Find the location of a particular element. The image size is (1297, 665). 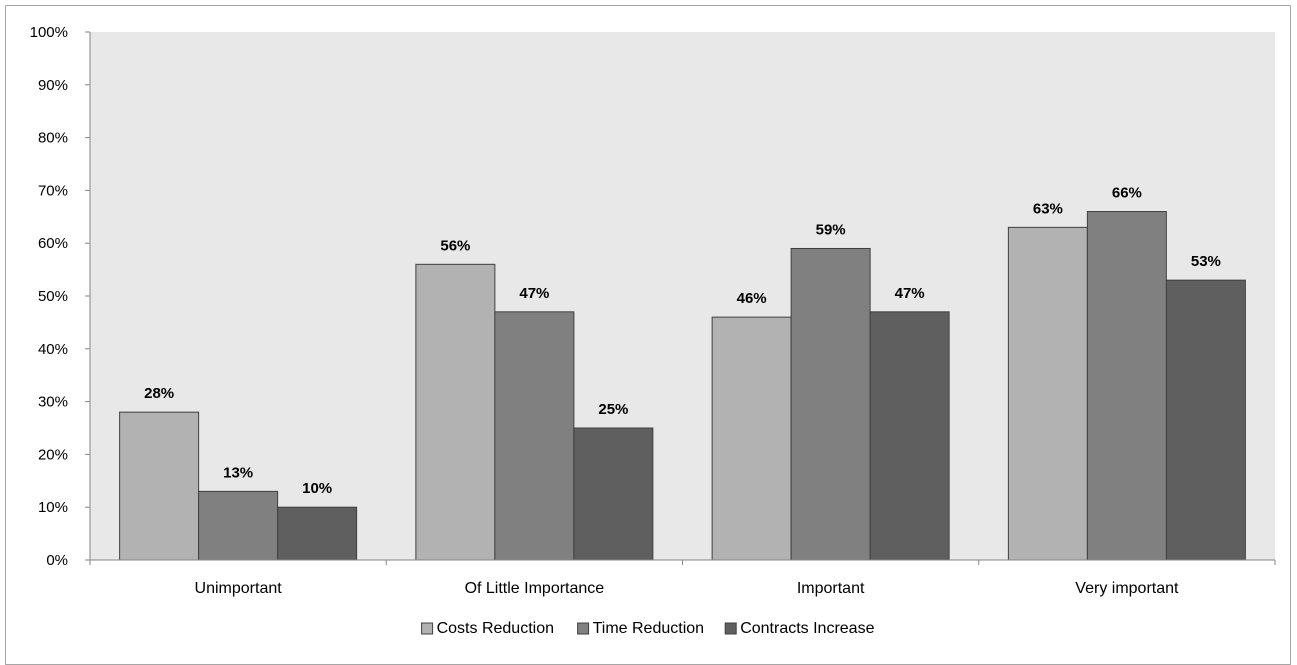

y-tick-label: 80% is located at coordinates (53, 138).